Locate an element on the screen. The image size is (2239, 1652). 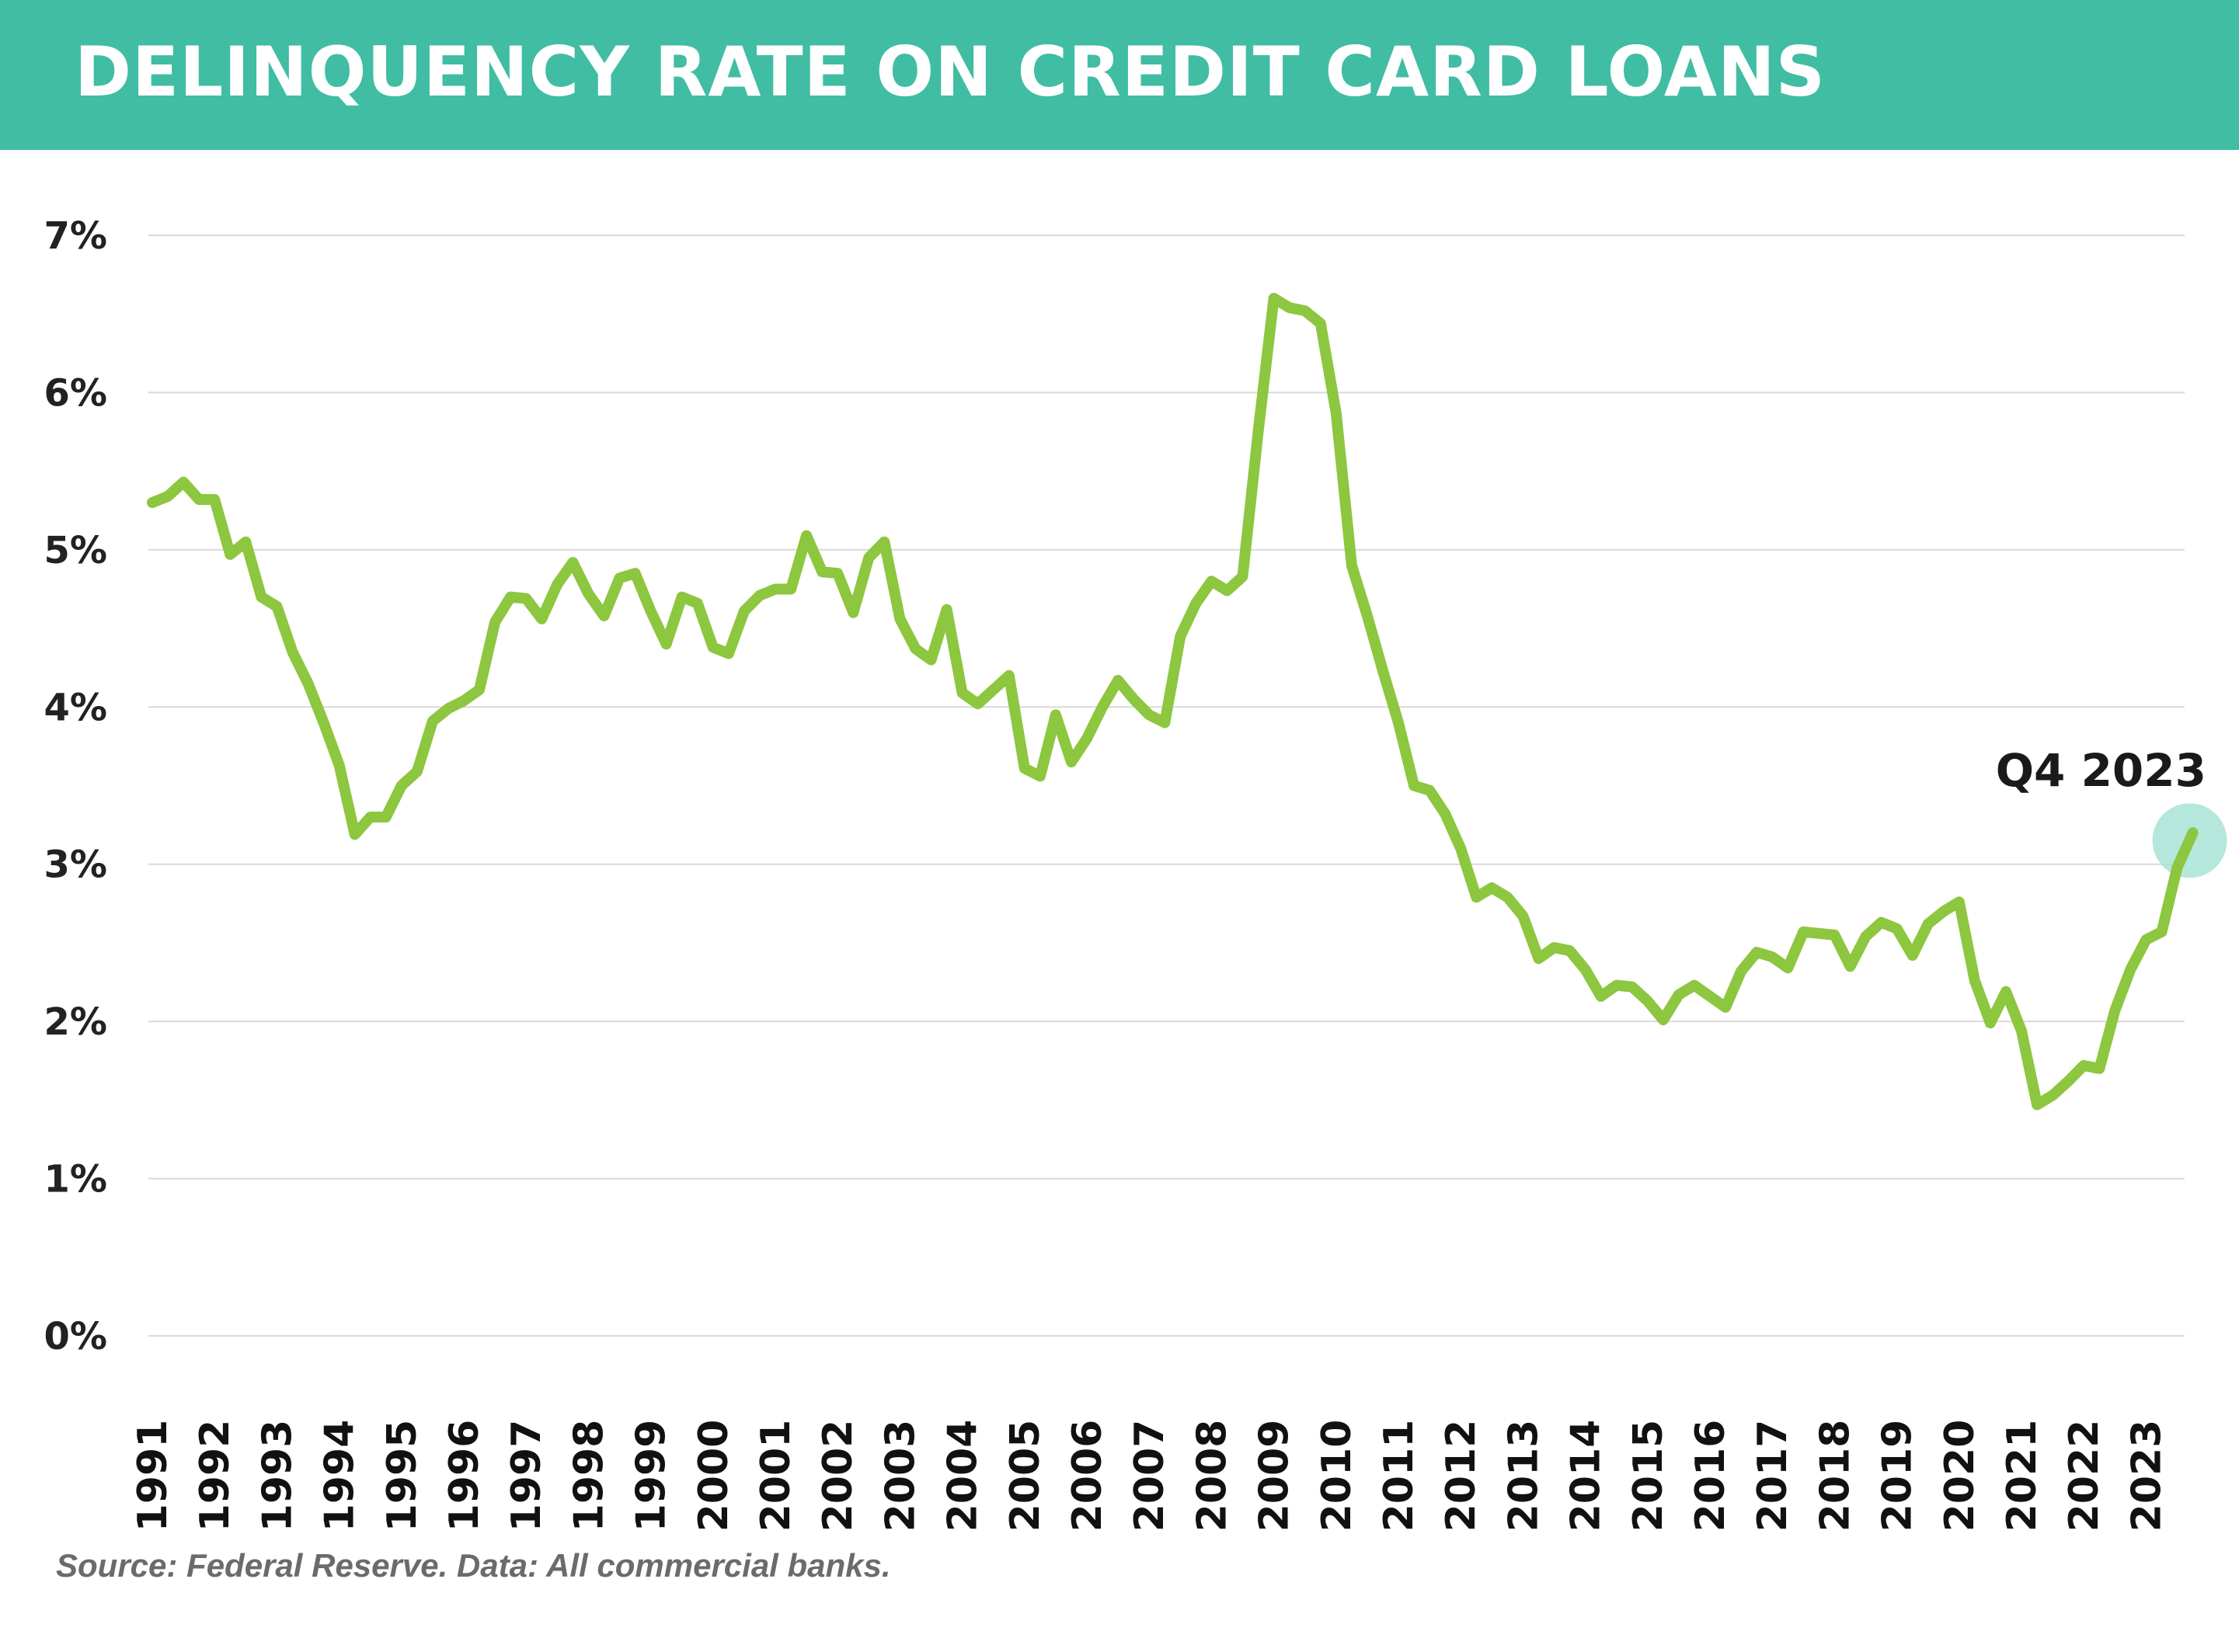
x-tick-label: 2004 is located at coordinates (964, 1476).